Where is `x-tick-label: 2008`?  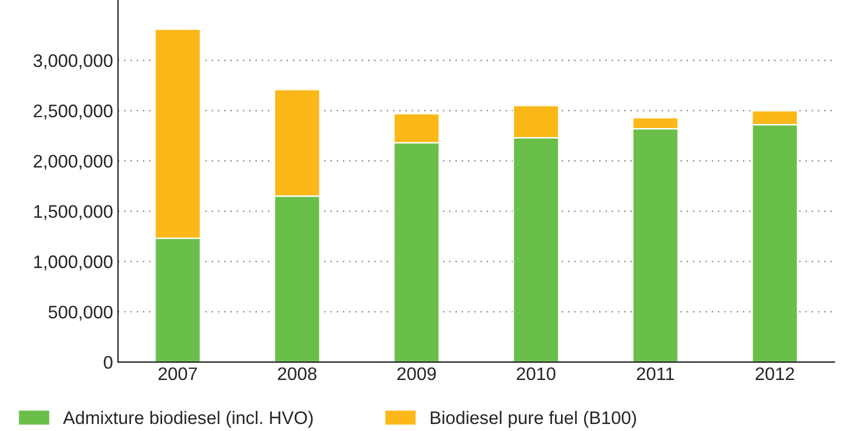 x-tick-label: 2008 is located at coordinates (297, 373).